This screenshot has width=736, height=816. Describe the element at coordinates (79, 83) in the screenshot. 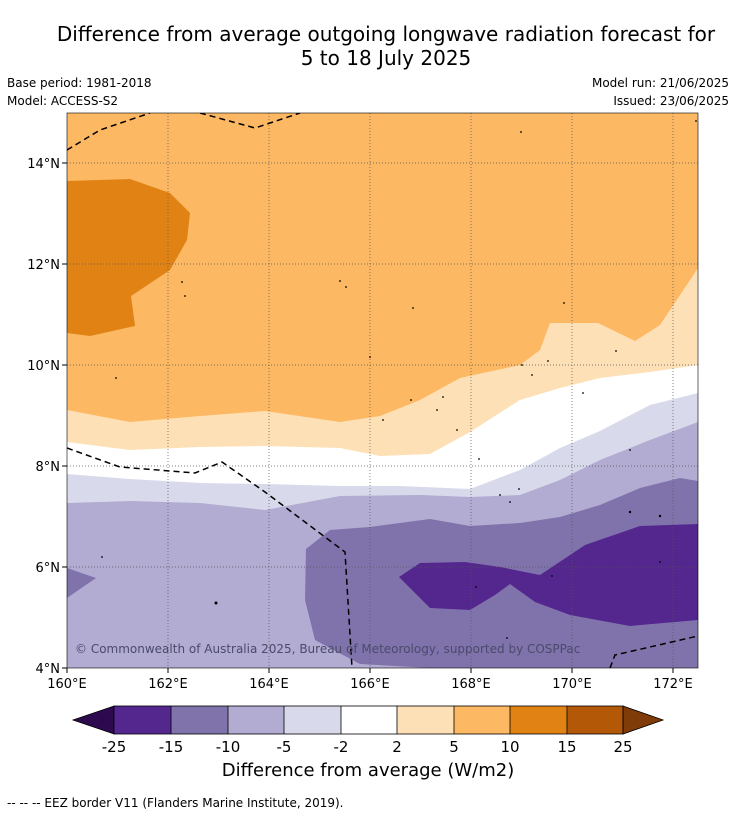

I see `base-period: Base period: 1981-2018` at that location.